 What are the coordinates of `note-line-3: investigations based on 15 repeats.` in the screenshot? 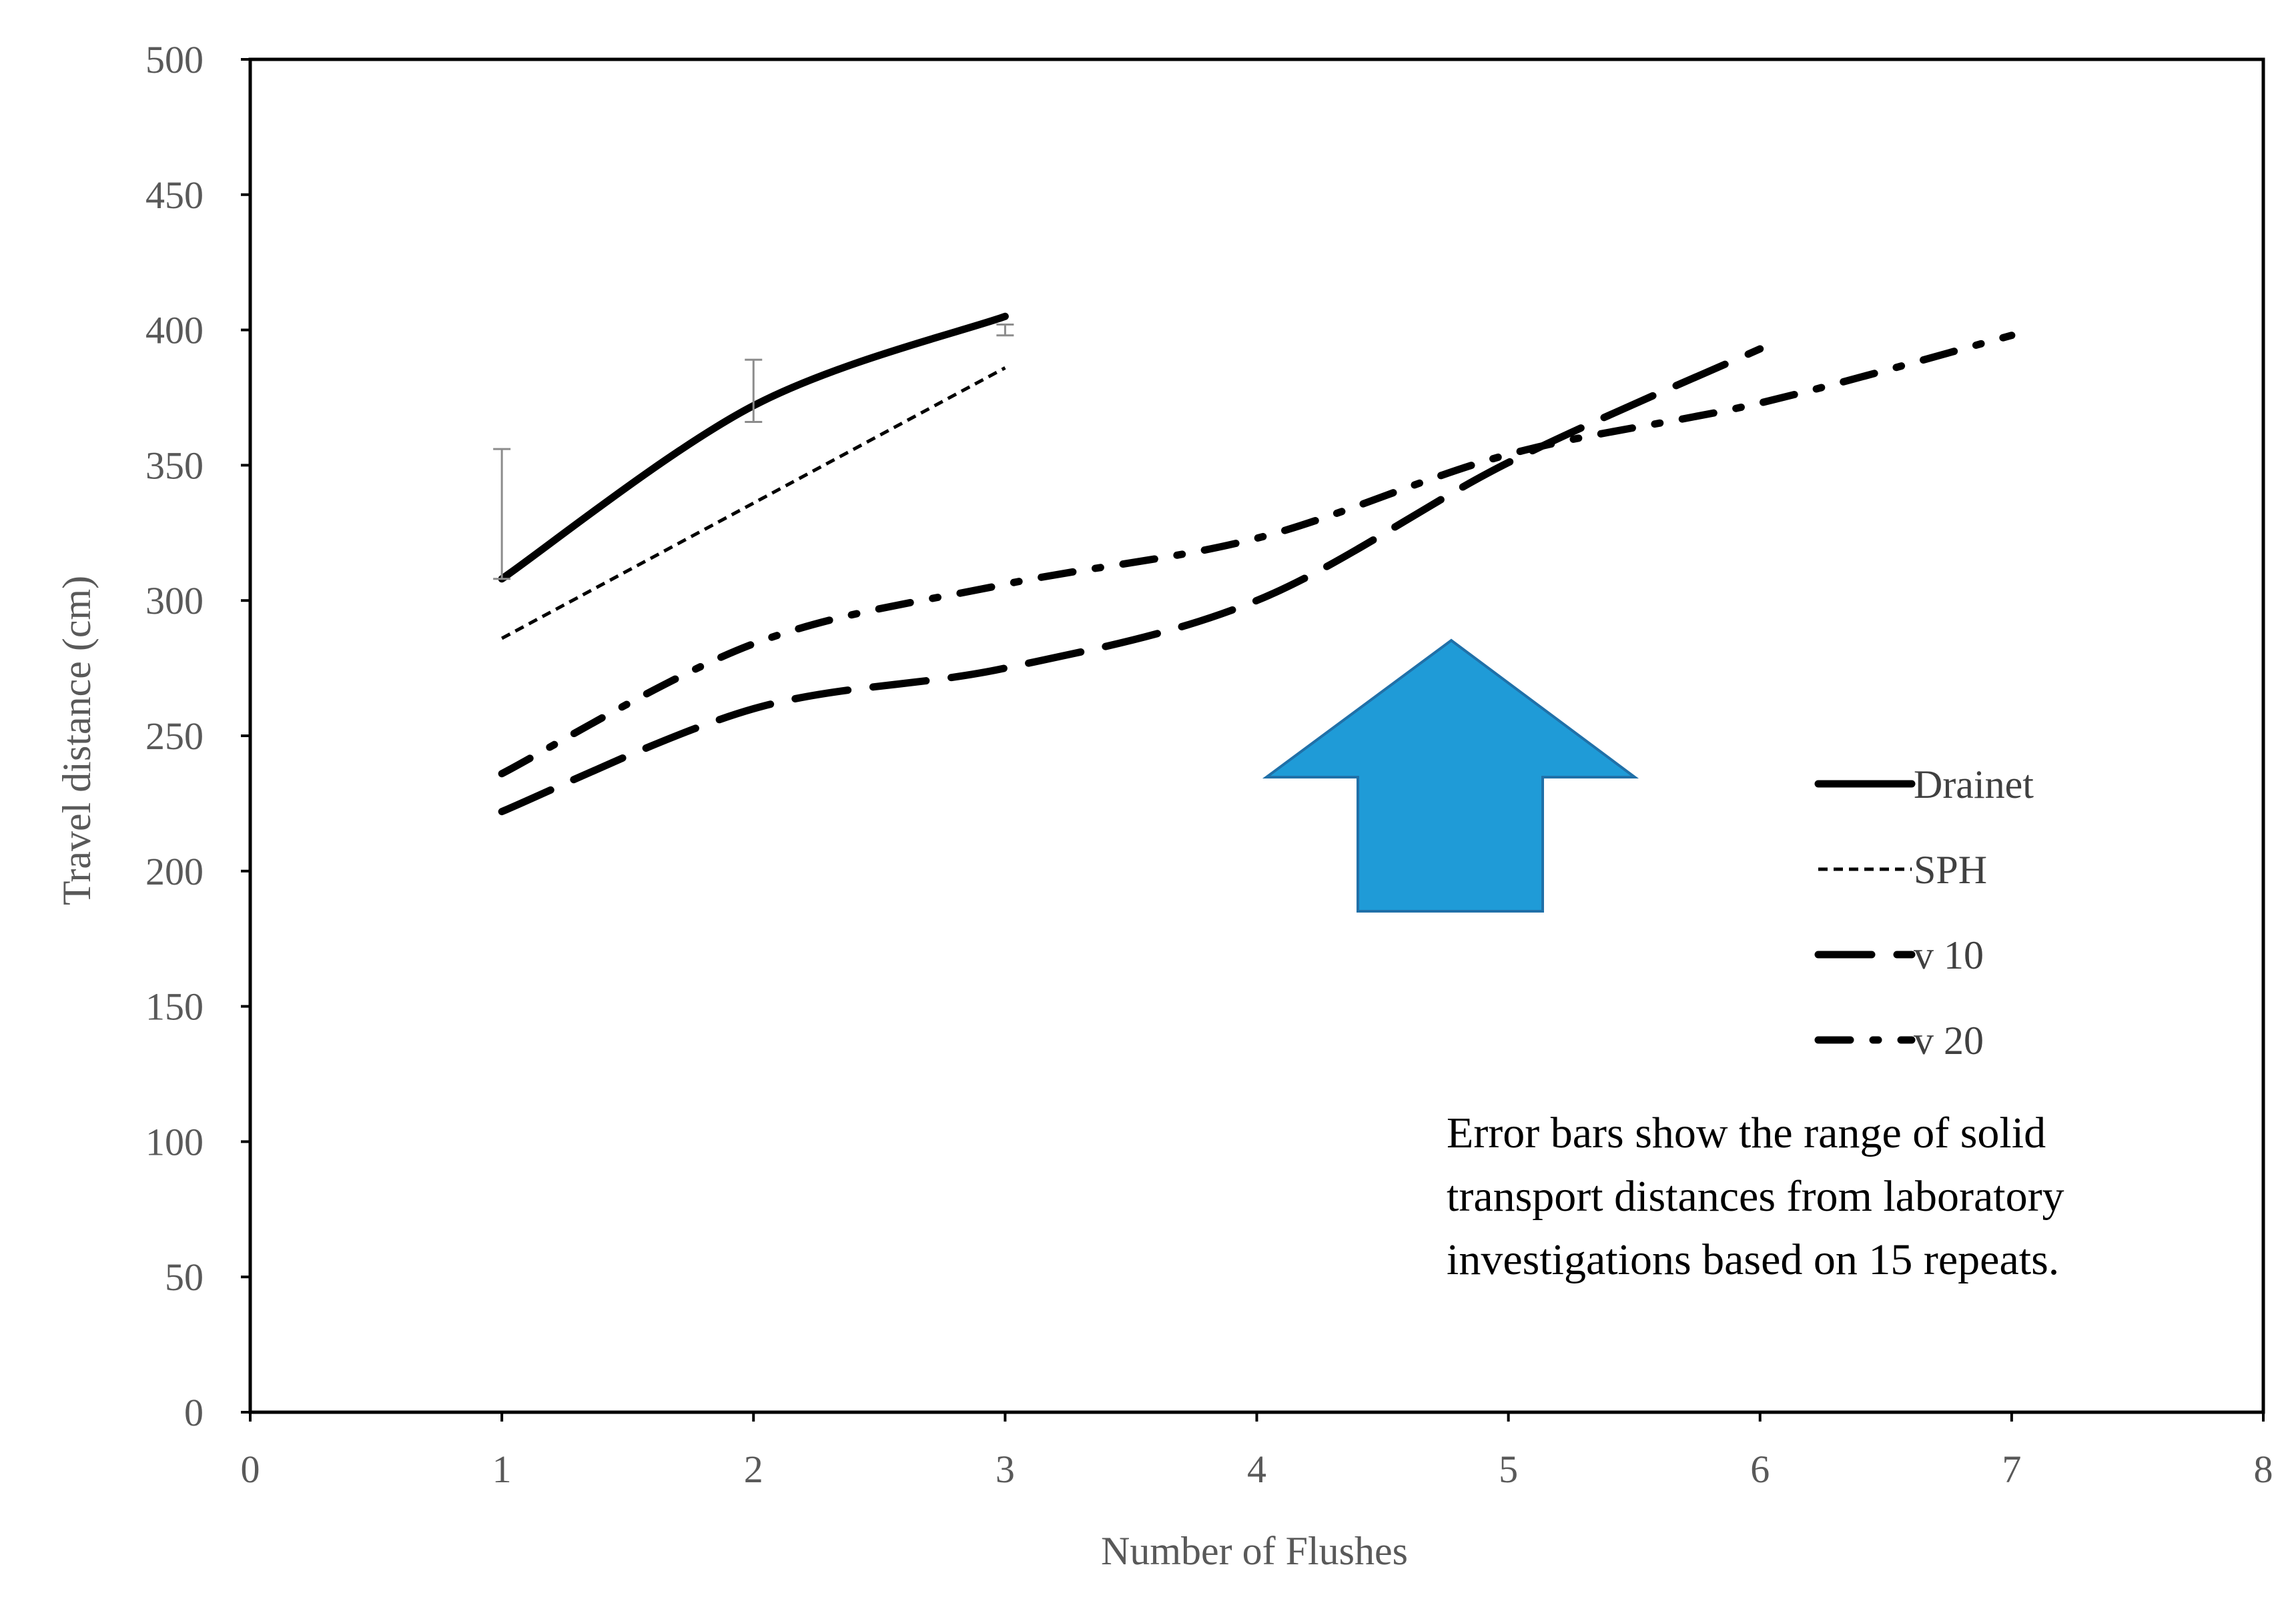 It's located at (1753, 1259).